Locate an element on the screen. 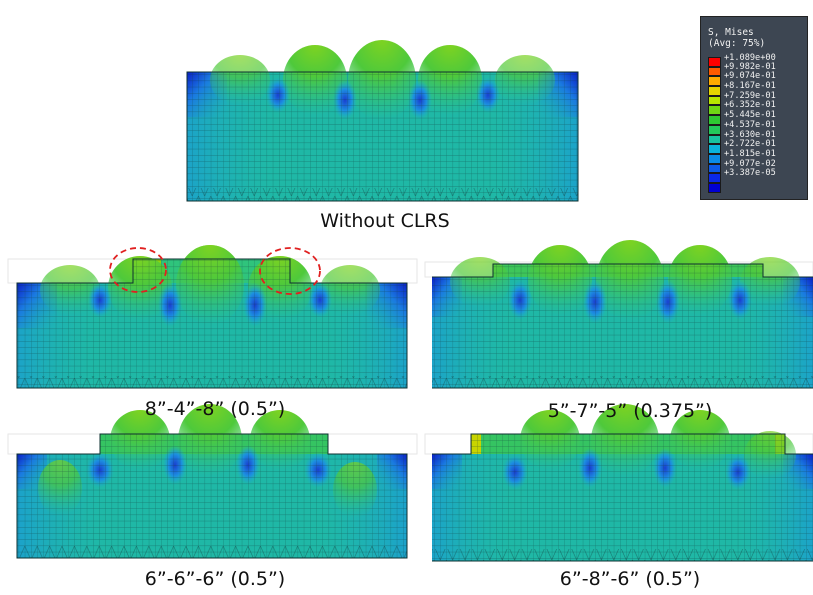  stress-concentration-marker-left is located at coordinates (138, 270).